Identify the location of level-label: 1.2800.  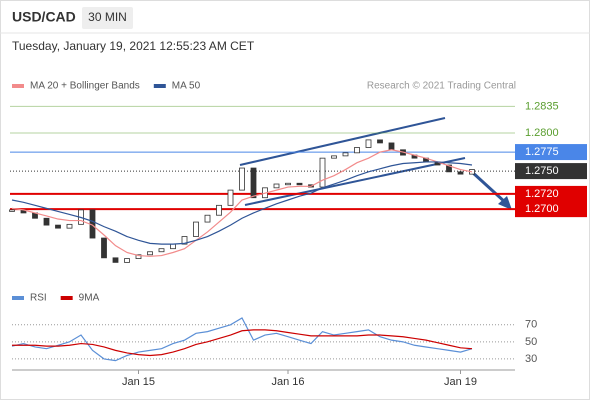
(542, 133).